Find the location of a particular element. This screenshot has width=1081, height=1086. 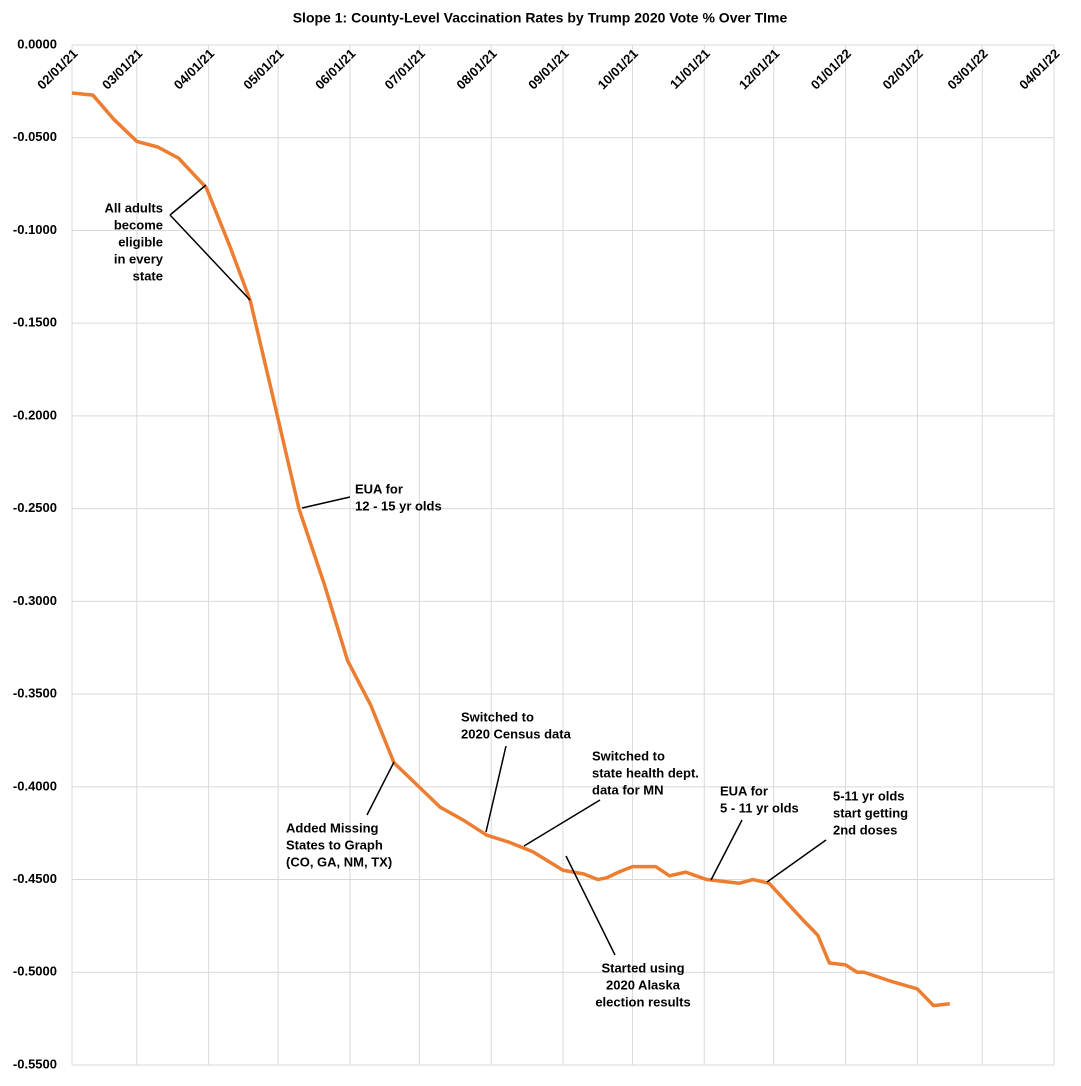

annotation: States to Graph is located at coordinates (334, 844).